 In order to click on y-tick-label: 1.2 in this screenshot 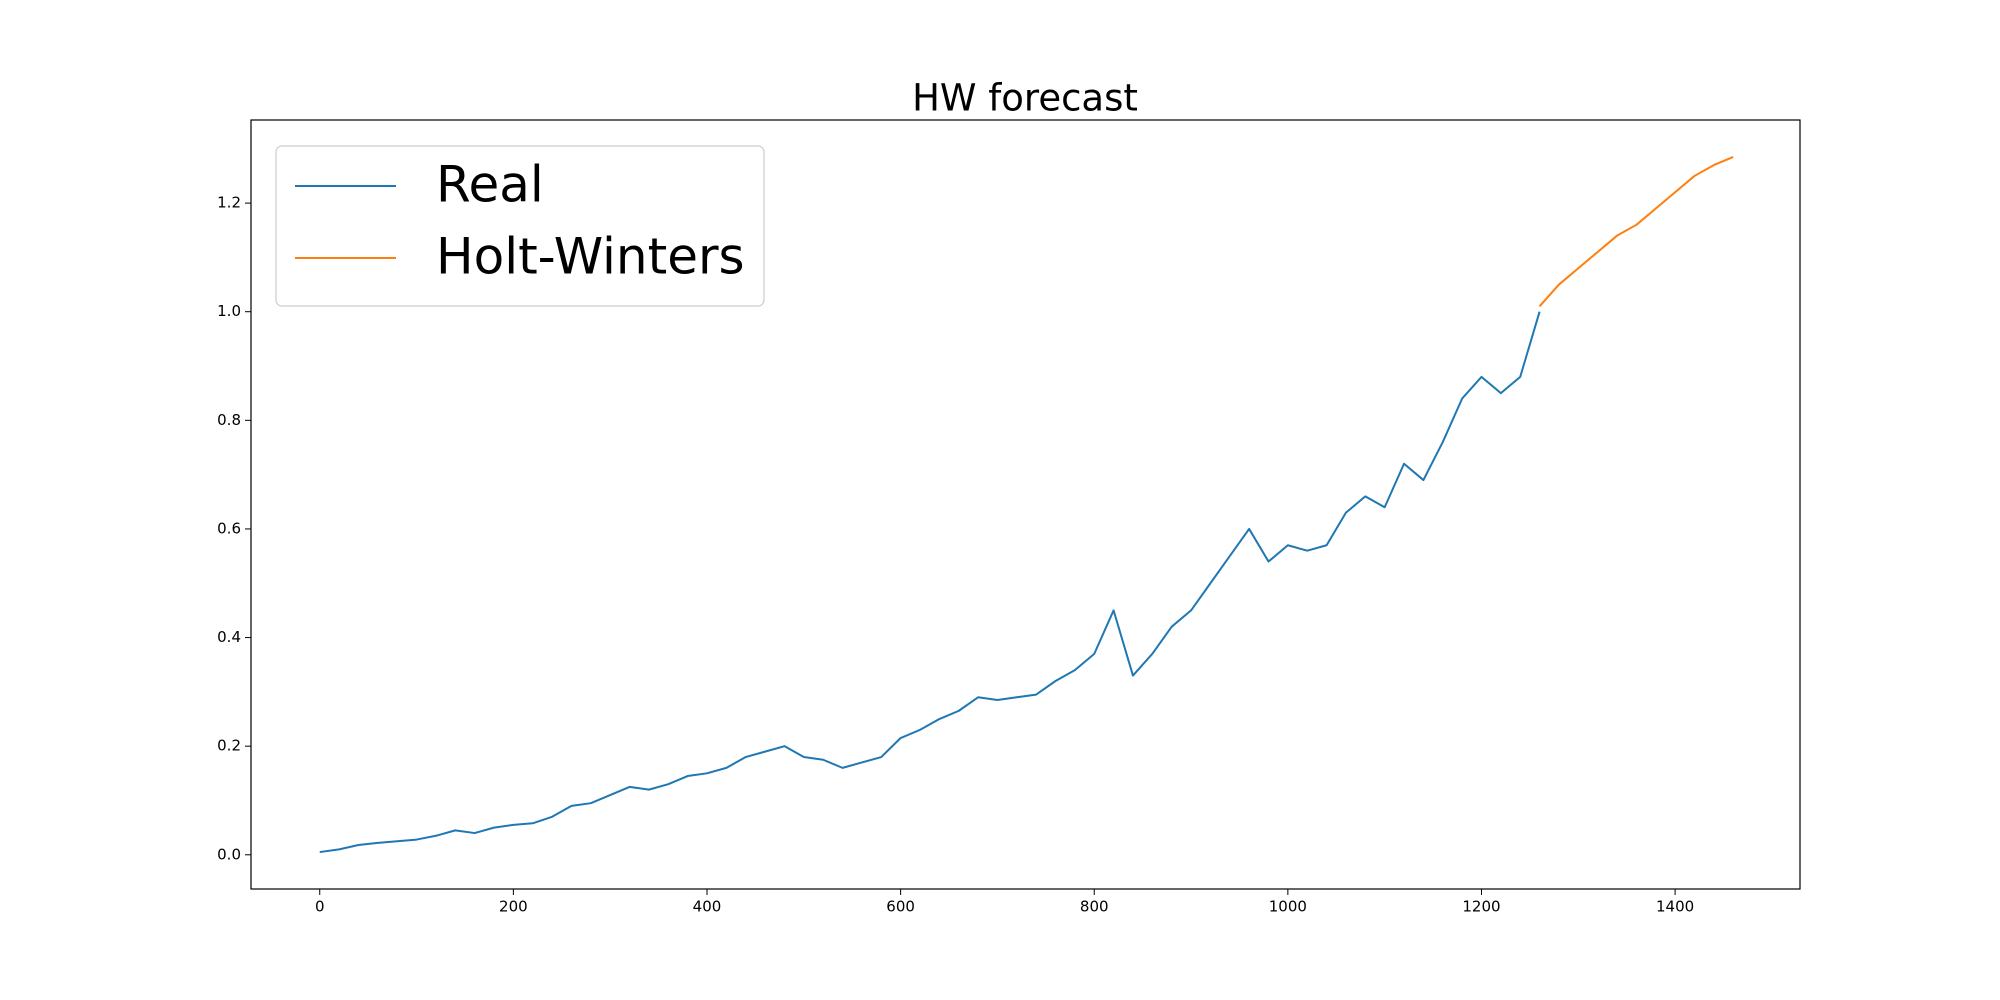, I will do `click(229, 203)`.